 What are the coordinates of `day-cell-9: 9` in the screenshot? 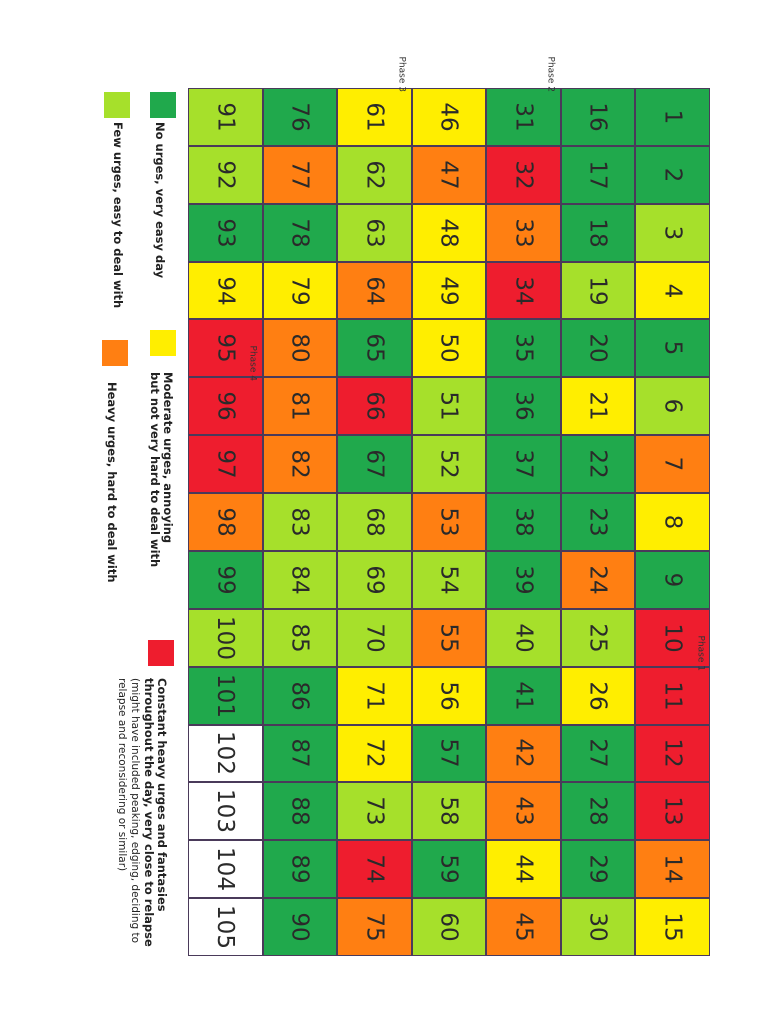 It's located at (672, 579).